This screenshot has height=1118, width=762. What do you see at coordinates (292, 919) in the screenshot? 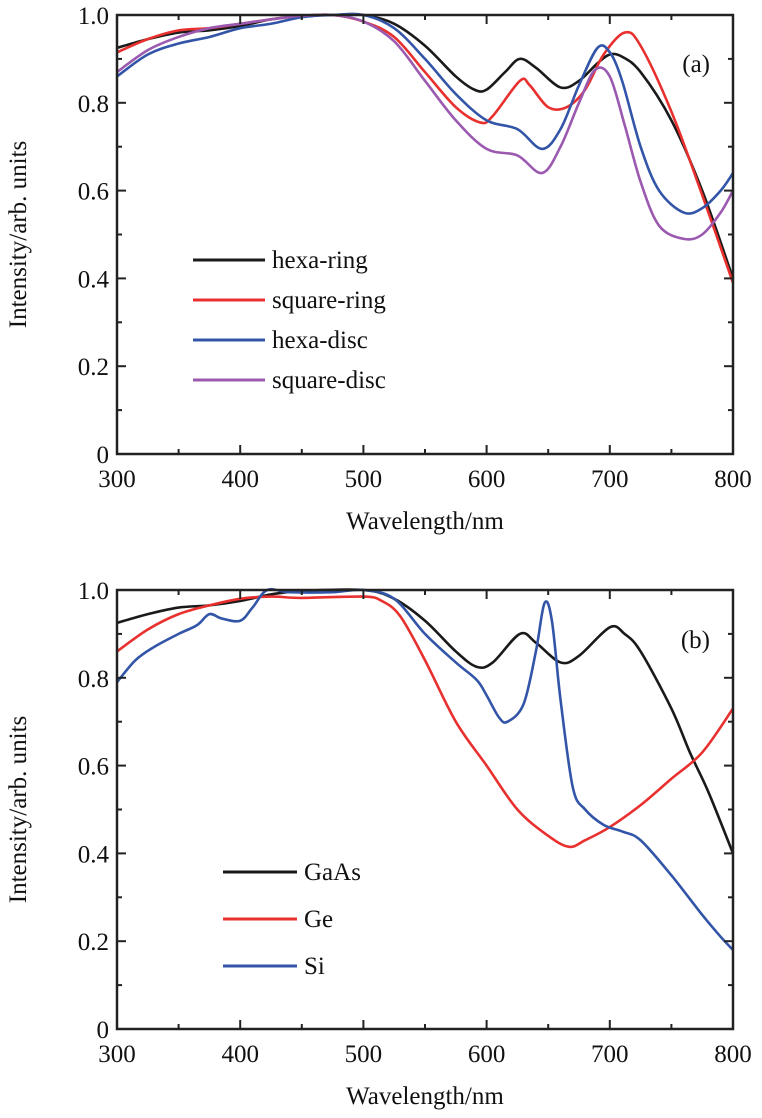
I see `legend: GaAs Ge Si` at bounding box center [292, 919].